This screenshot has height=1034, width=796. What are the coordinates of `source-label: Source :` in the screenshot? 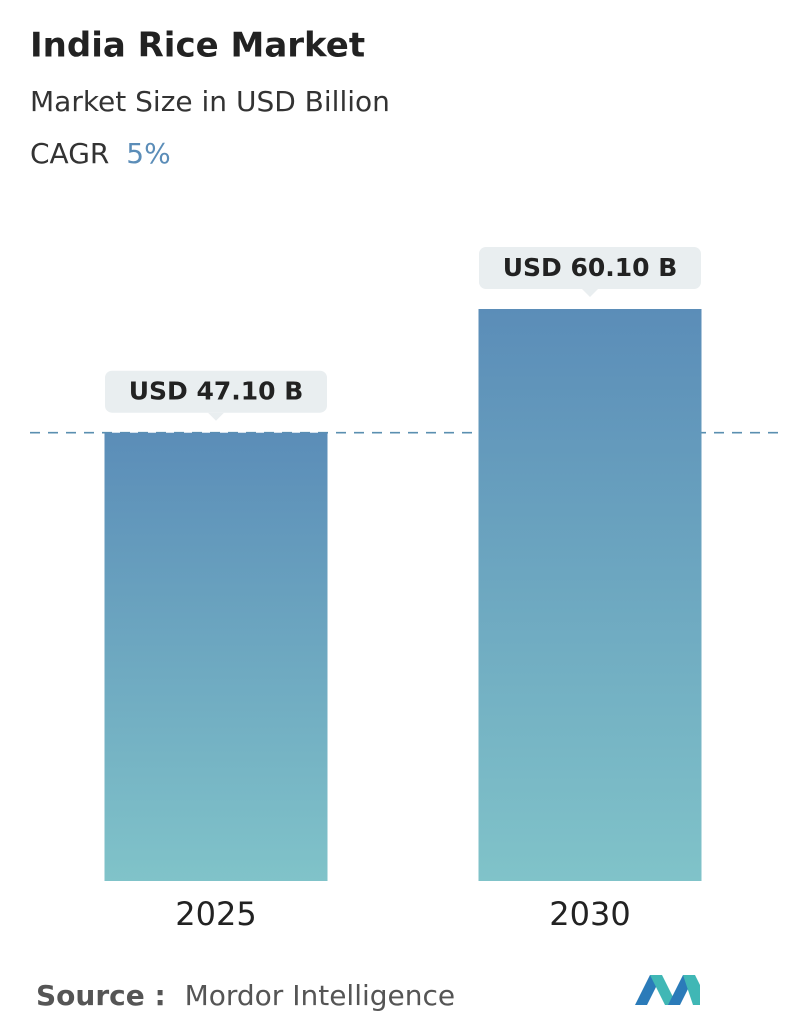 It's located at (101, 995).